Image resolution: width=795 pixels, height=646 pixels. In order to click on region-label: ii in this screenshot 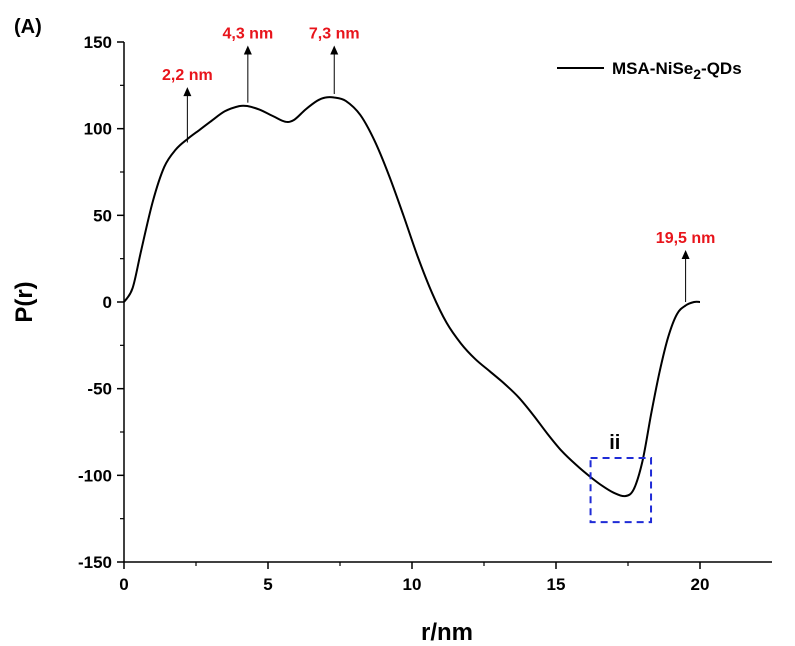, I will do `click(614, 443)`.